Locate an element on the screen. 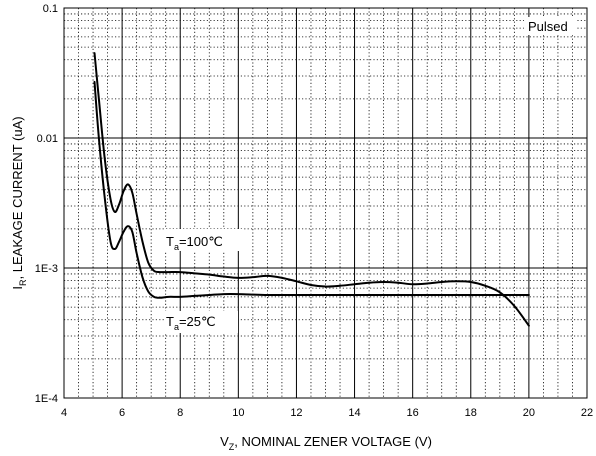  x-tick-label: 6 is located at coordinates (122, 413).